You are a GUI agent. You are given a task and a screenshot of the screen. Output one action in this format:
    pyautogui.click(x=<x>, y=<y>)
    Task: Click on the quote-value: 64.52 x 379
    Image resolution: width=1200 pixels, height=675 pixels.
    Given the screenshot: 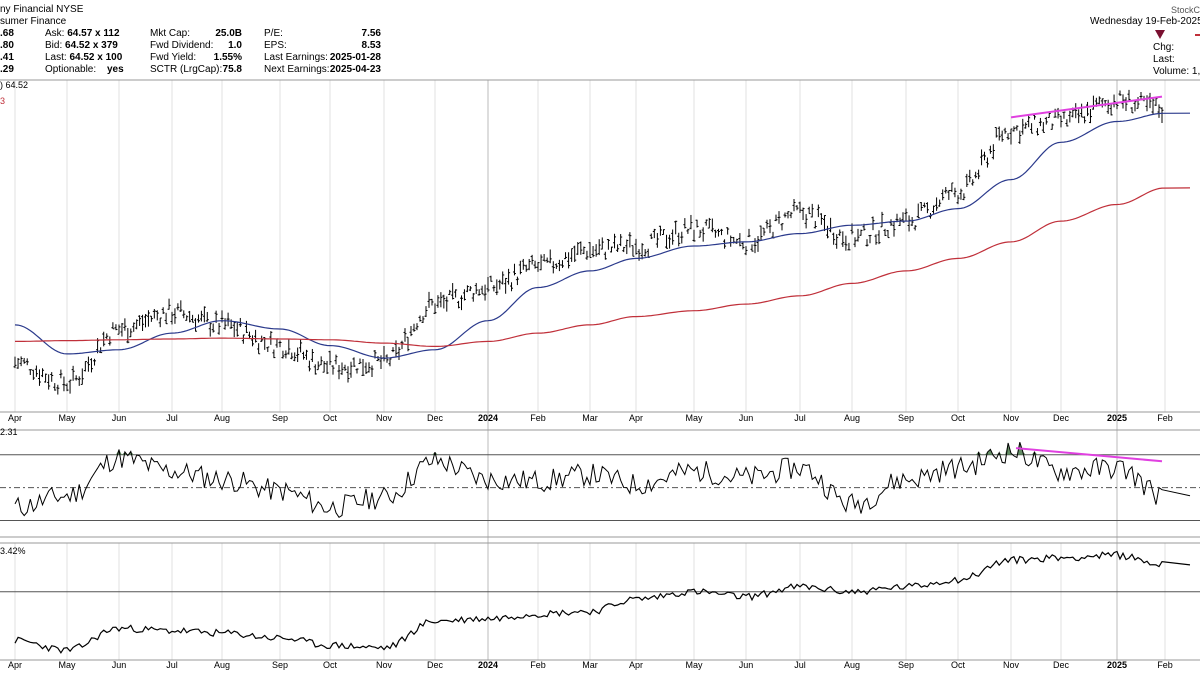 What is the action you would take?
    pyautogui.click(x=91, y=45)
    